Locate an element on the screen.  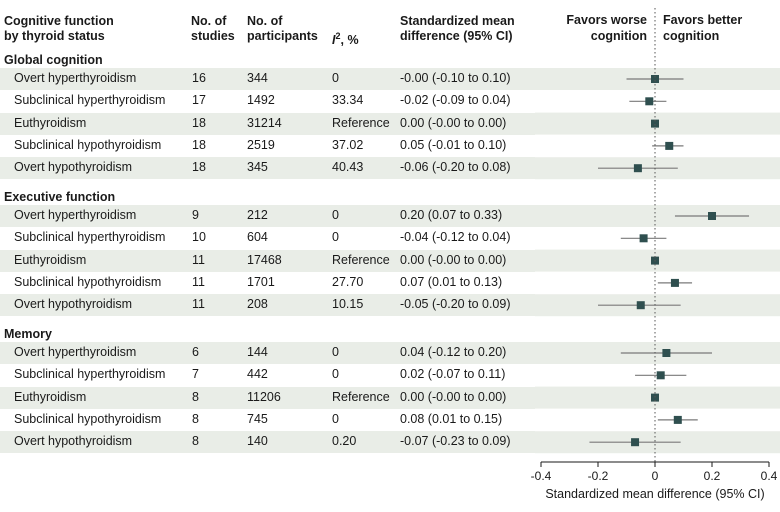
row-smd: -0.05 (-0.20 to 0.09) is located at coordinates (455, 304).